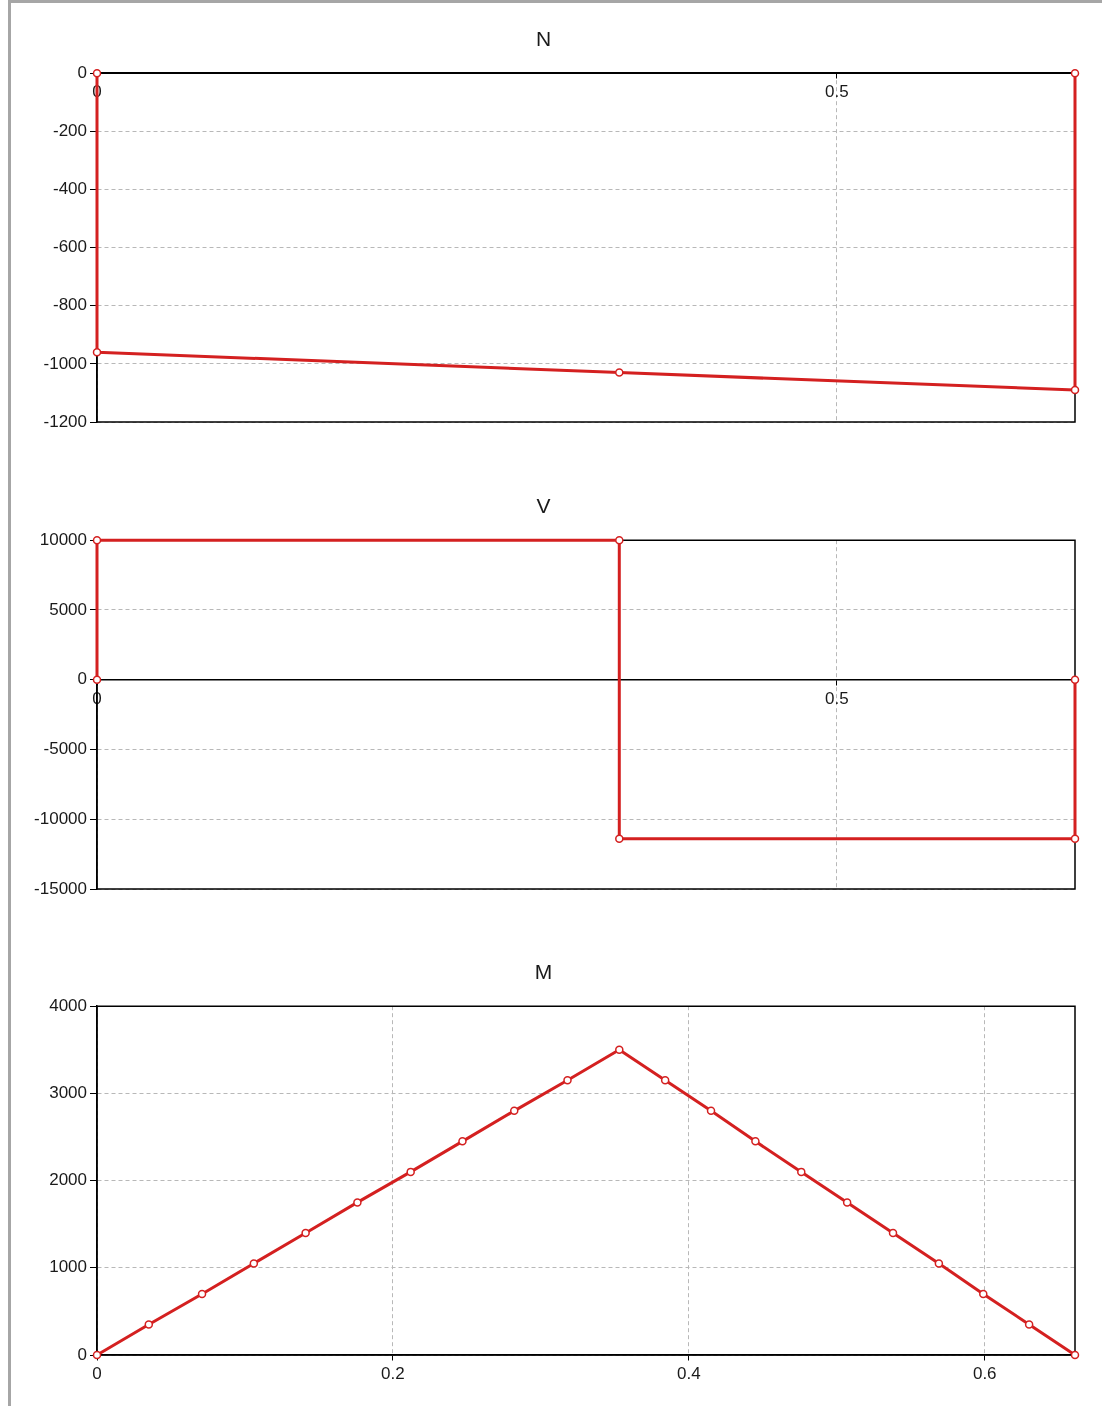 This screenshot has height=1406, width=1102. Describe the element at coordinates (68, 1093) in the screenshot. I see `y-tick-label: 3000` at that location.